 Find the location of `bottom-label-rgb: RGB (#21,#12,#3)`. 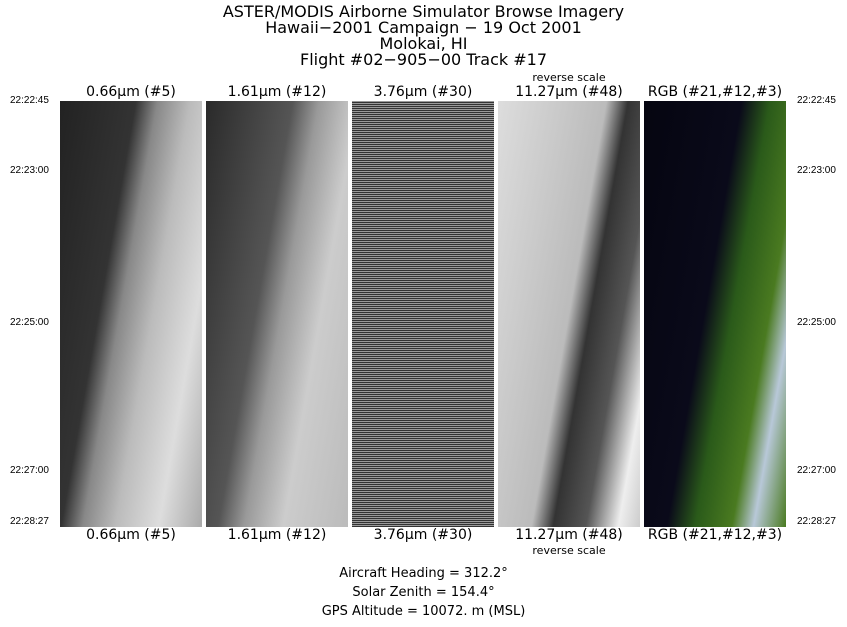

bottom-label-rgb: RGB (#21,#12,#3) is located at coordinates (715, 535).